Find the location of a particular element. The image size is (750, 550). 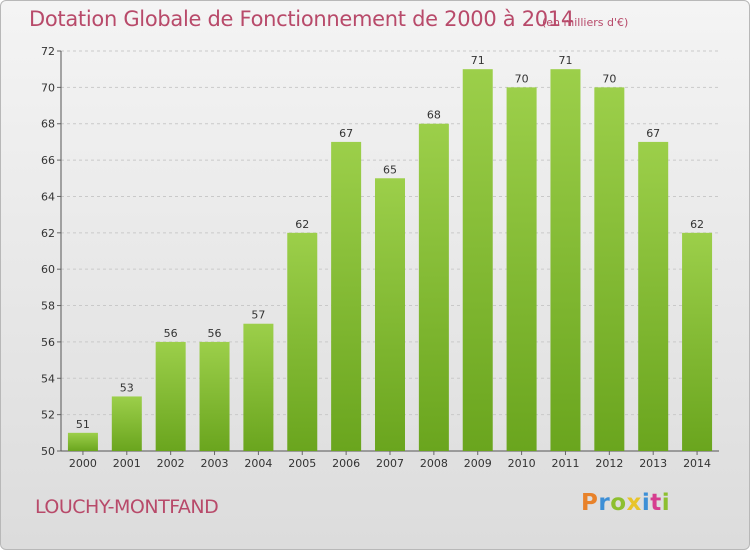

data-label: 65 is located at coordinates (390, 169).